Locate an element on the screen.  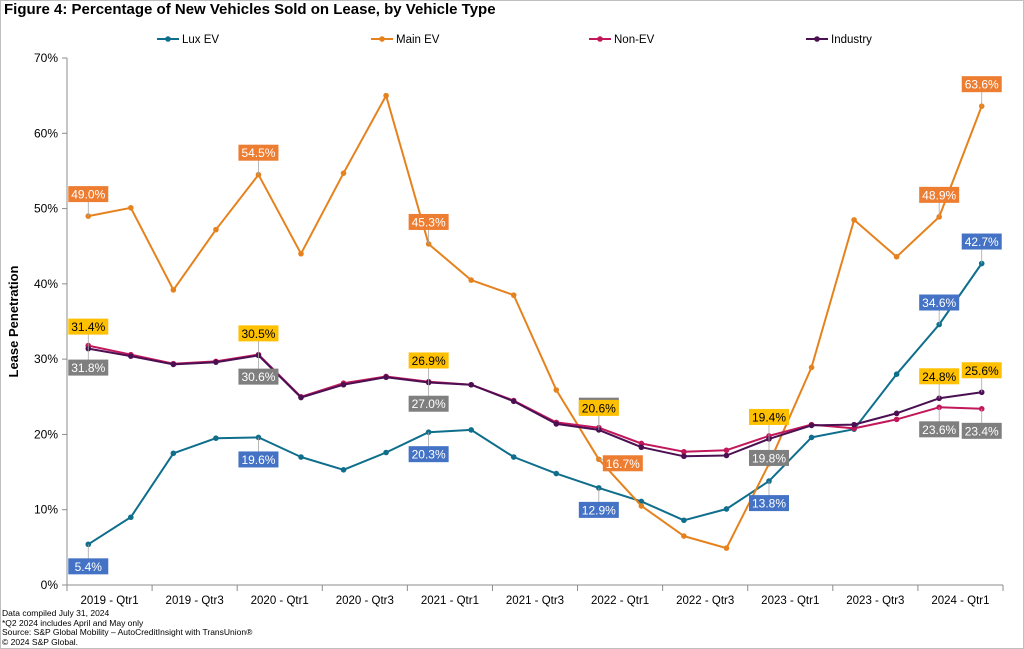
data-label: 5.4% is located at coordinates (89, 567).